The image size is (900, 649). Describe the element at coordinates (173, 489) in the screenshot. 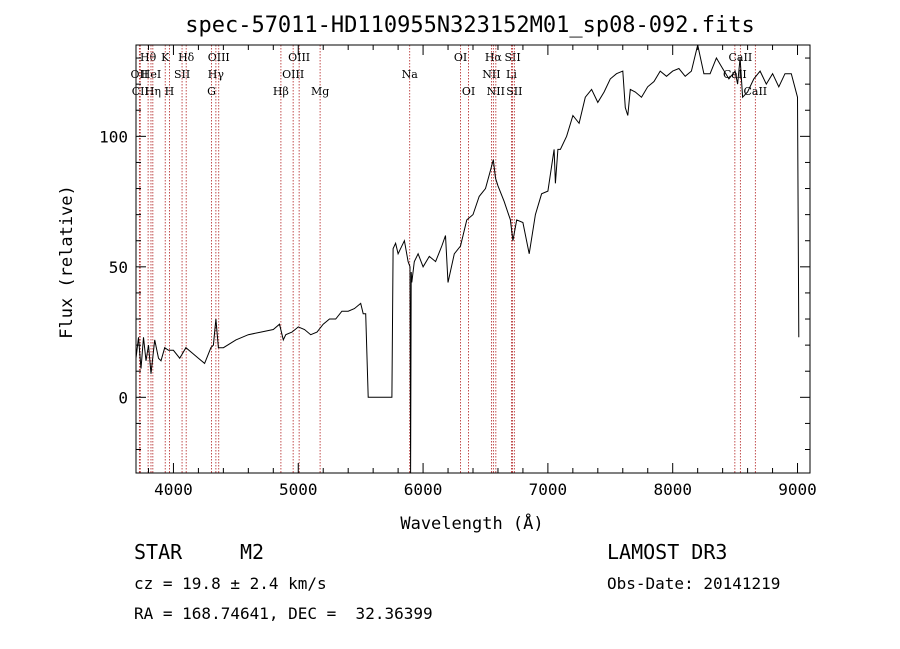

I see `x-tick-label: 4000` at that location.